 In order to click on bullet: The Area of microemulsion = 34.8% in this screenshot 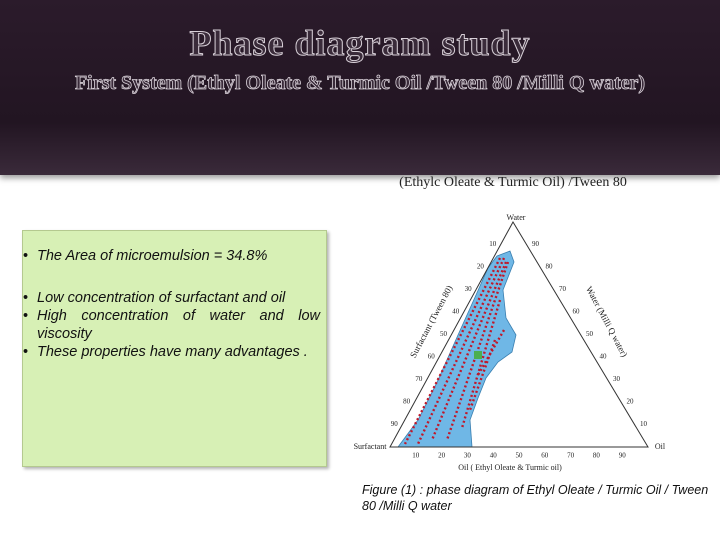, I will do `click(171, 256)`.